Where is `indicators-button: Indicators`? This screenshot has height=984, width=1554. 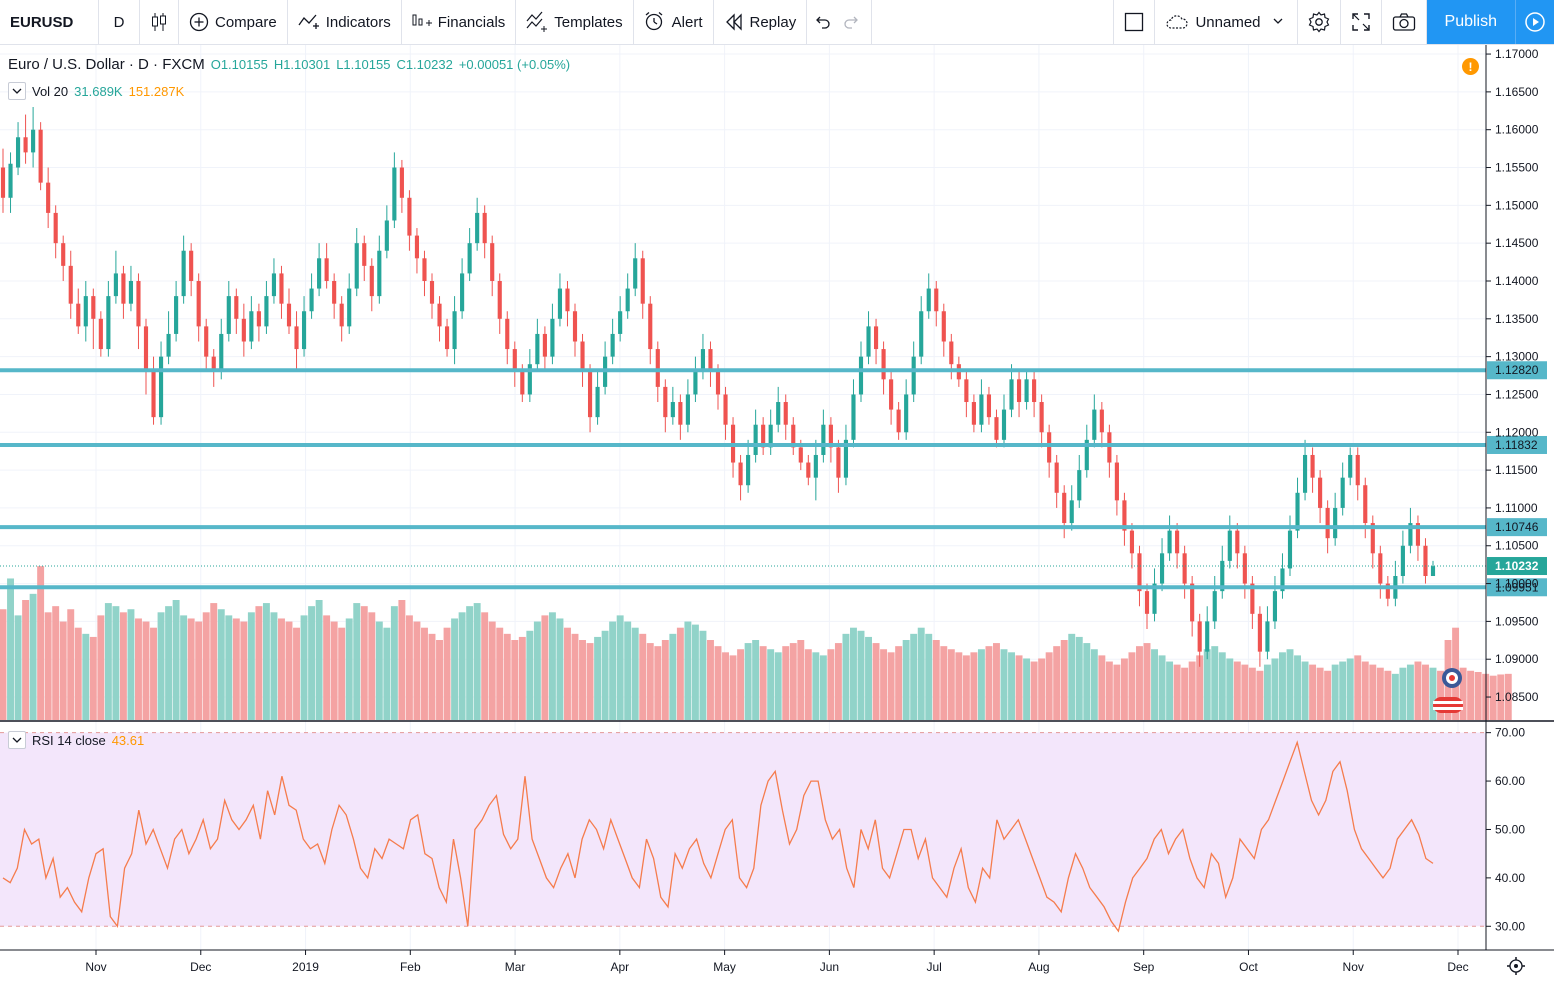
indicators-button: Indicators is located at coordinates (345, 22).